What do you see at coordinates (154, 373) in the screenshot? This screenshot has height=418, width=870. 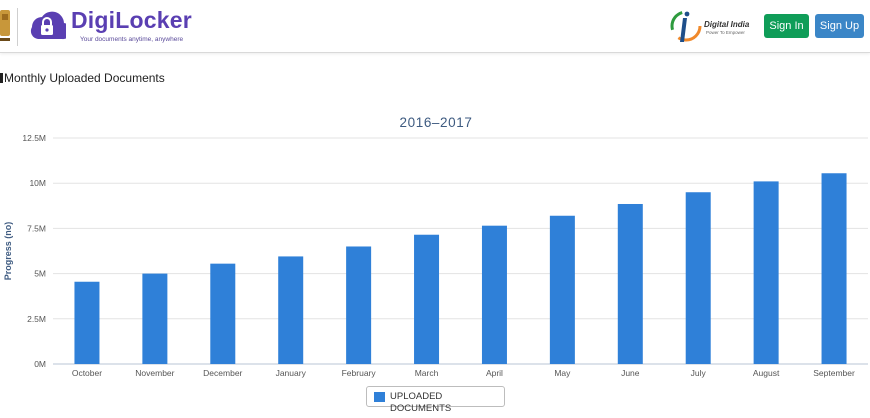 I see `x-tick-label-november: November` at bounding box center [154, 373].